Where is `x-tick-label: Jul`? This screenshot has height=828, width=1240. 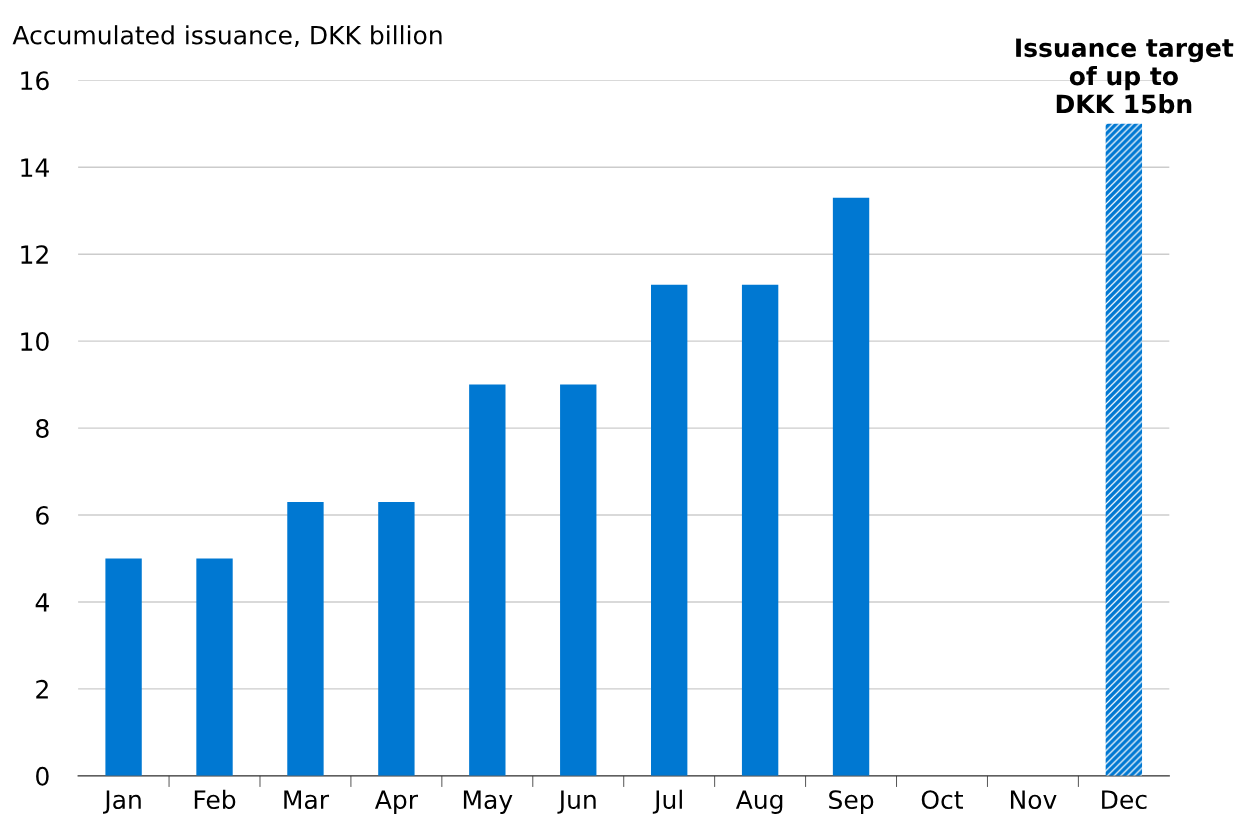 x-tick-label: Jul is located at coordinates (667, 801).